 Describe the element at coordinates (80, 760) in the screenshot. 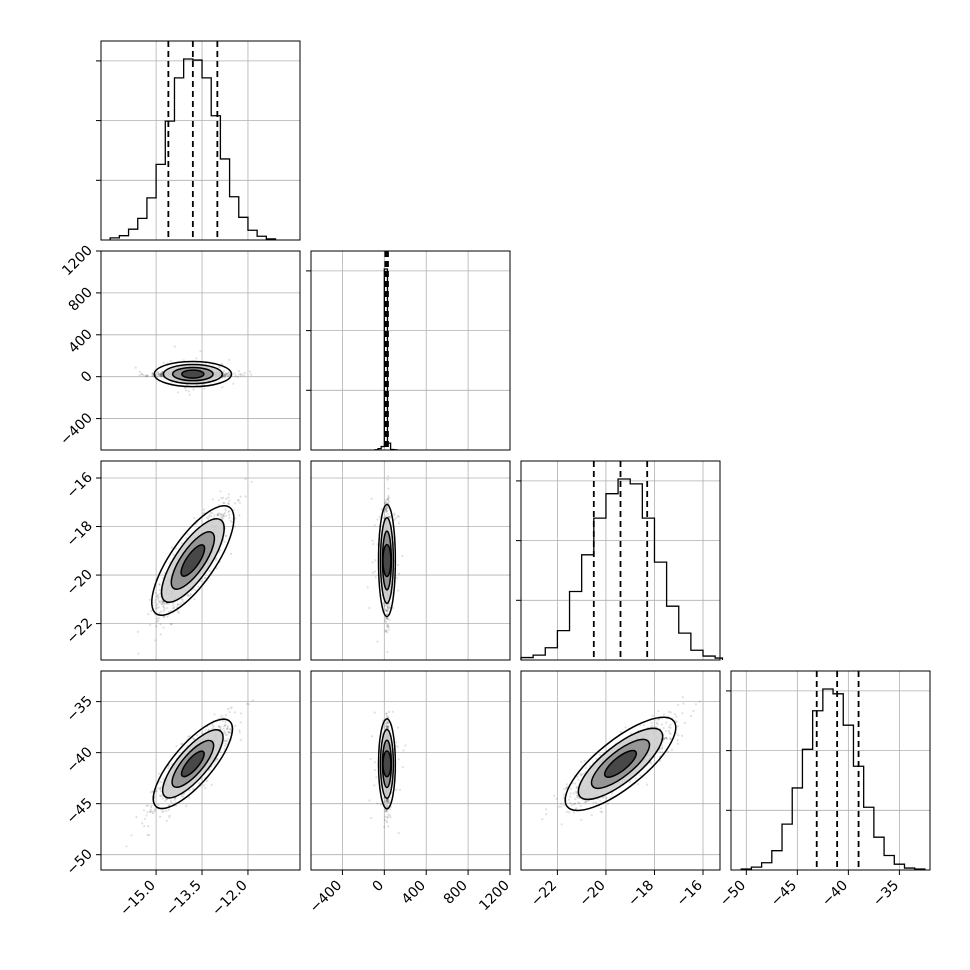

I see `y-tick-label: −40` at that location.